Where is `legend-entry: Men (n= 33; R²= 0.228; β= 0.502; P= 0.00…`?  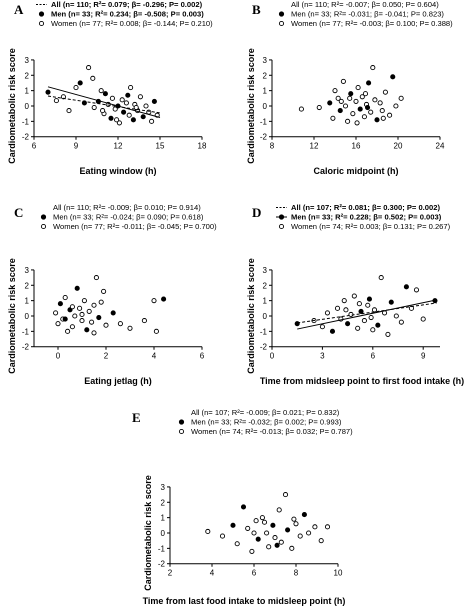 legend-entry: Men (n= 33; R²= 0.228; β= 0.502; P= 0.00… is located at coordinates (366, 217).